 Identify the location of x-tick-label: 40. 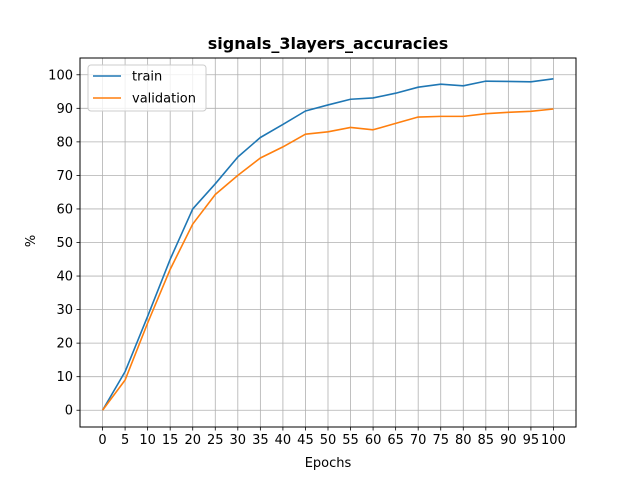
(283, 440).